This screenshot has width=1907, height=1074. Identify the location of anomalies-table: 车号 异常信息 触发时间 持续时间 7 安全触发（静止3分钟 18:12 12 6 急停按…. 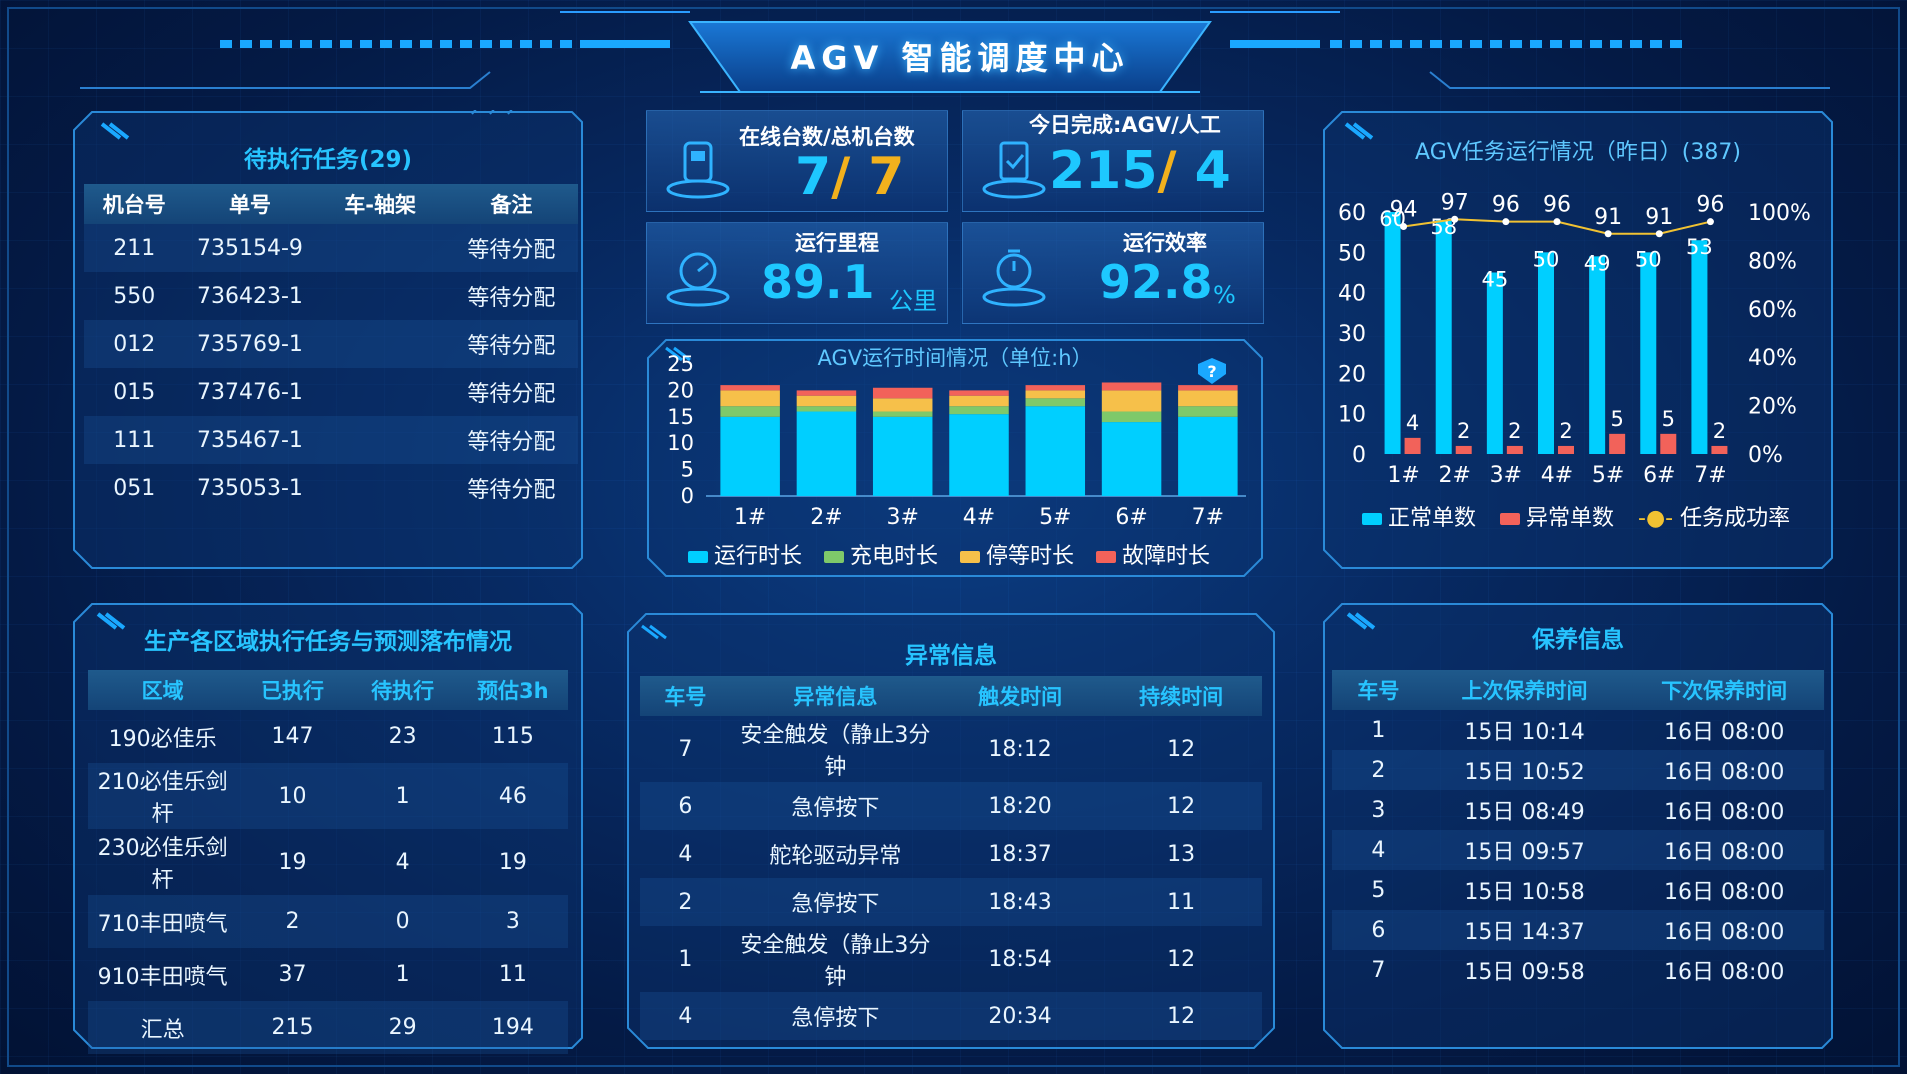
(951, 858).